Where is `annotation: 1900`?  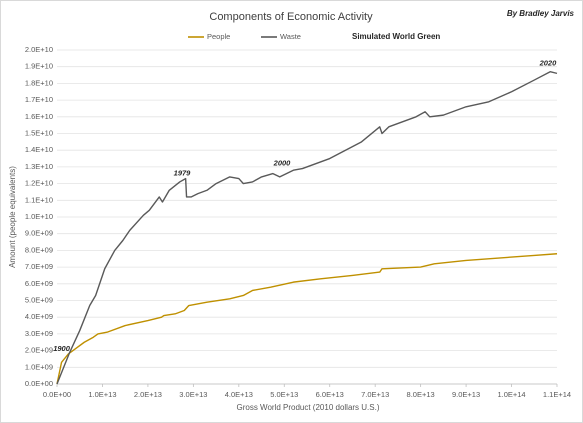 annotation: 1900 is located at coordinates (62, 348).